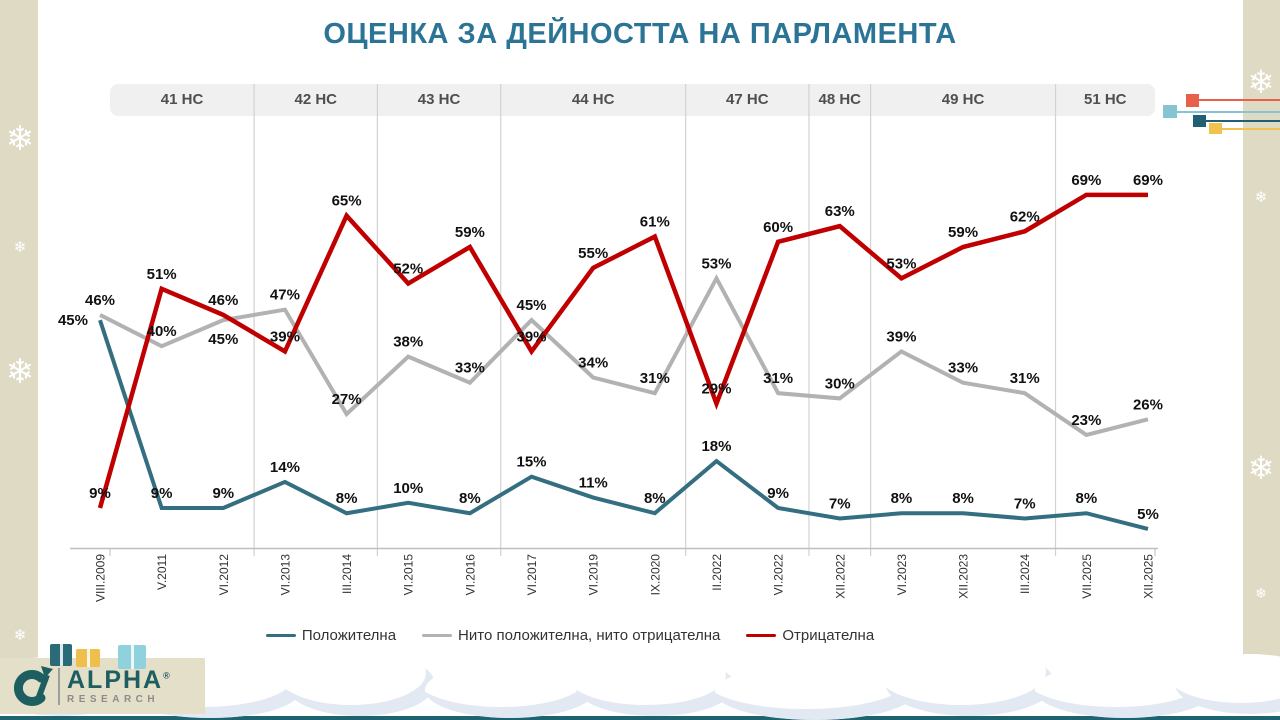 The image size is (1280, 720). Describe the element at coordinates (655, 222) in the screenshot. I see `data-label: 61%` at that location.